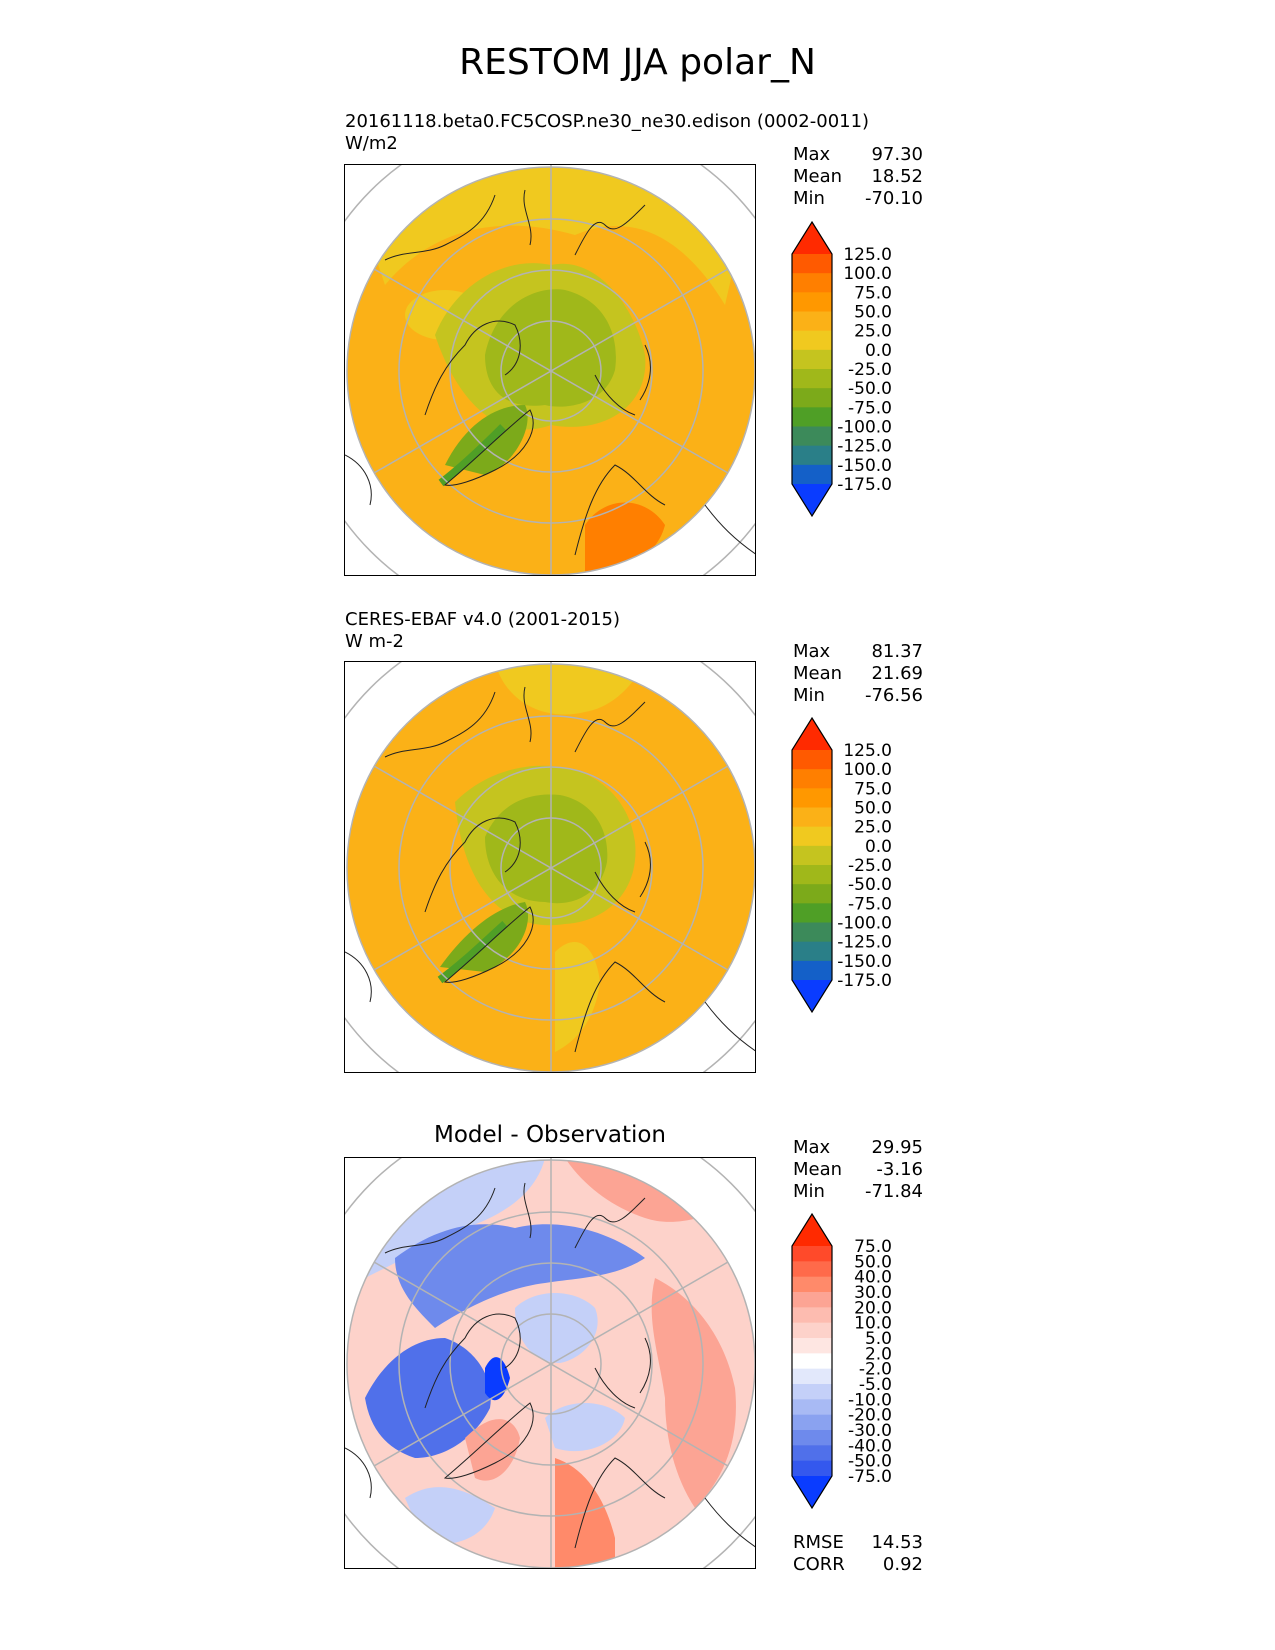 This screenshot has height=1650, width=1275. I want to click on reference-panel-title: CERES-EBAF v4.0 (2001-2015) W m-2, so click(482, 631).